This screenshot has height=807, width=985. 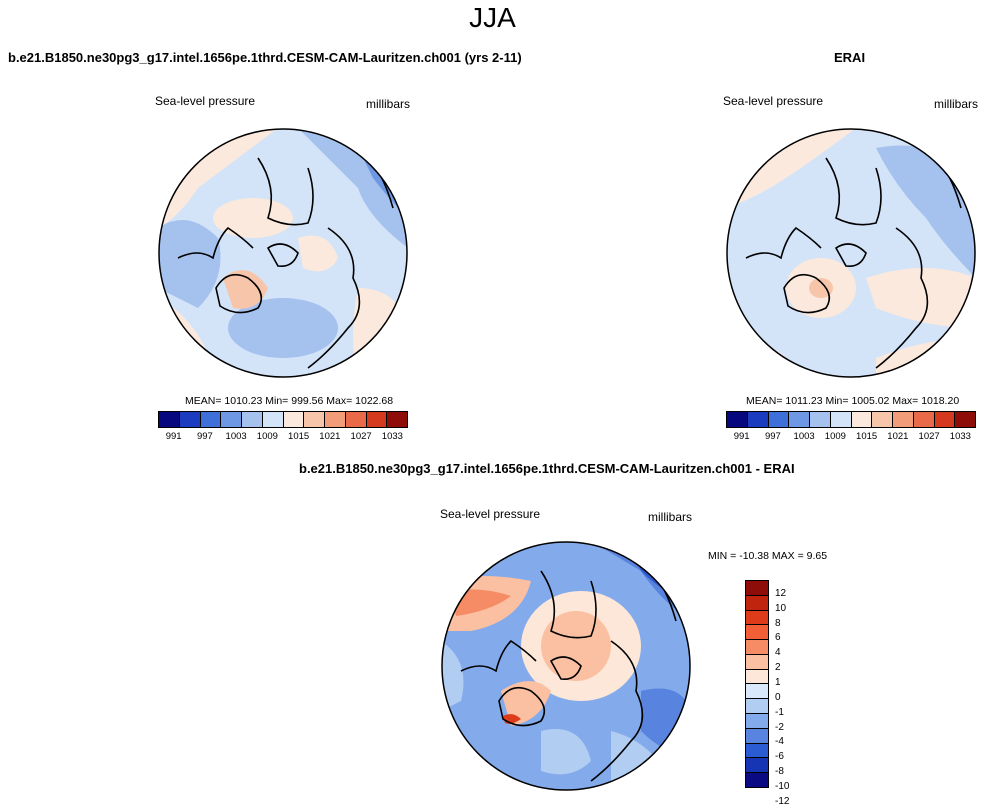 What do you see at coordinates (670, 517) in the screenshot?
I see `diff-units-label: millibars` at bounding box center [670, 517].